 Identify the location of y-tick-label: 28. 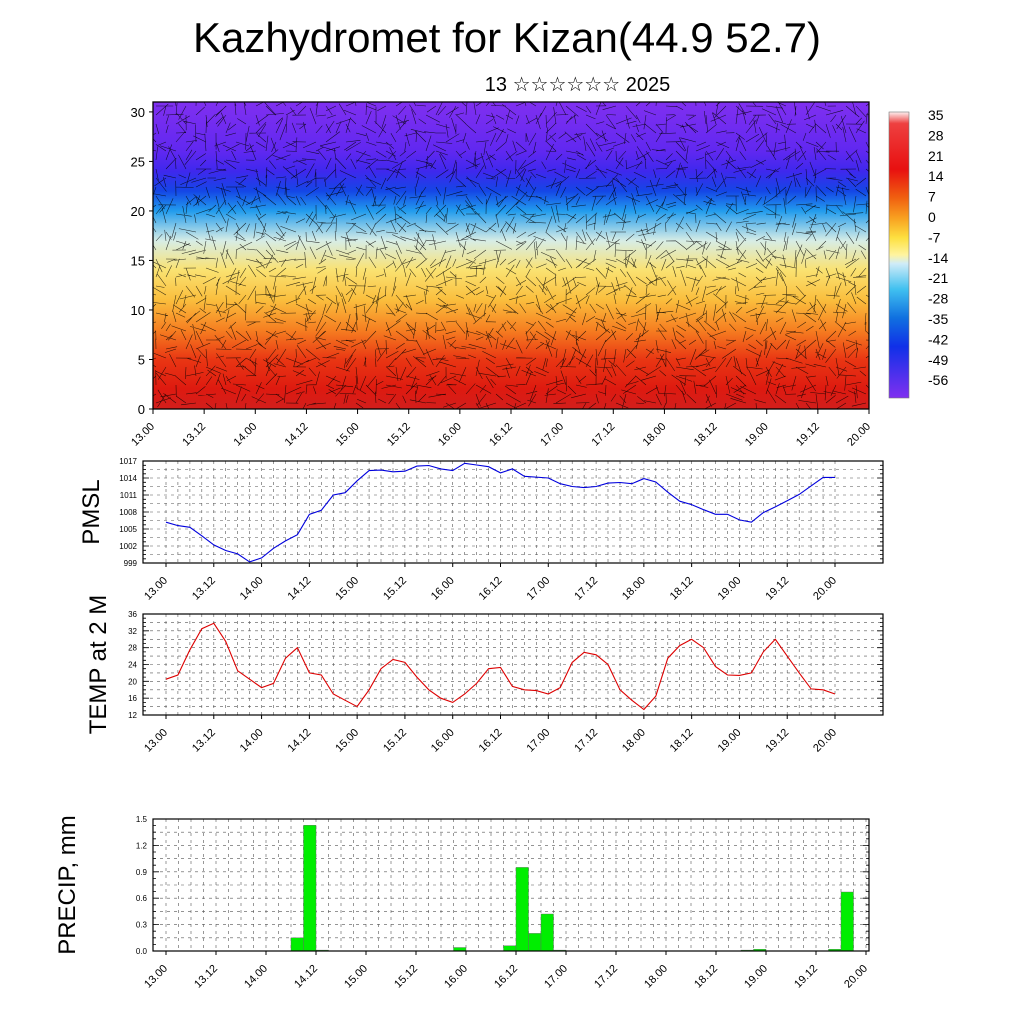
(132, 648).